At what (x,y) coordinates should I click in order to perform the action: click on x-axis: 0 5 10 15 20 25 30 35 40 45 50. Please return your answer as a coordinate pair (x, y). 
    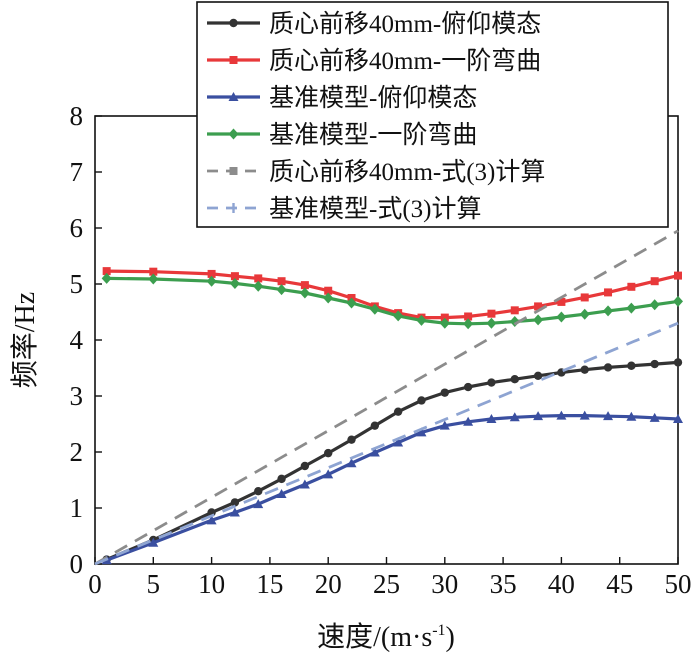
    Looking at the image, I should click on (390, 578).